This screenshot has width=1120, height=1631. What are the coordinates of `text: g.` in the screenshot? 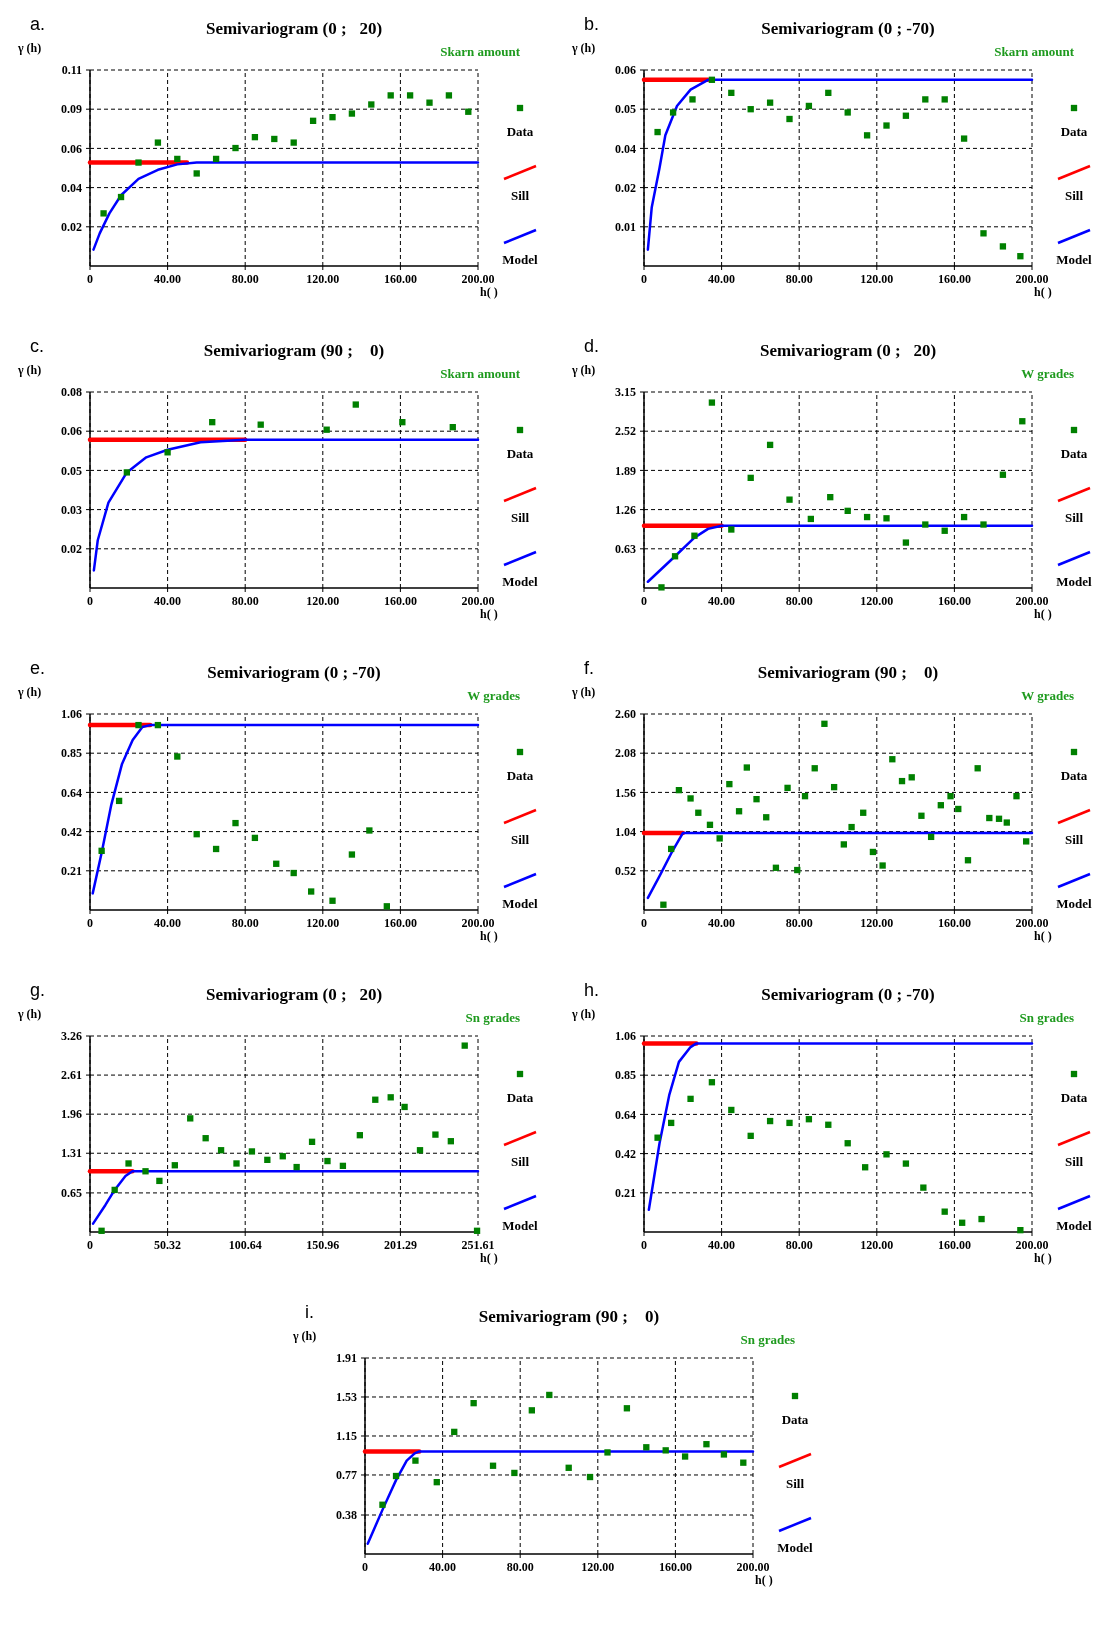 It's located at (38, 990).